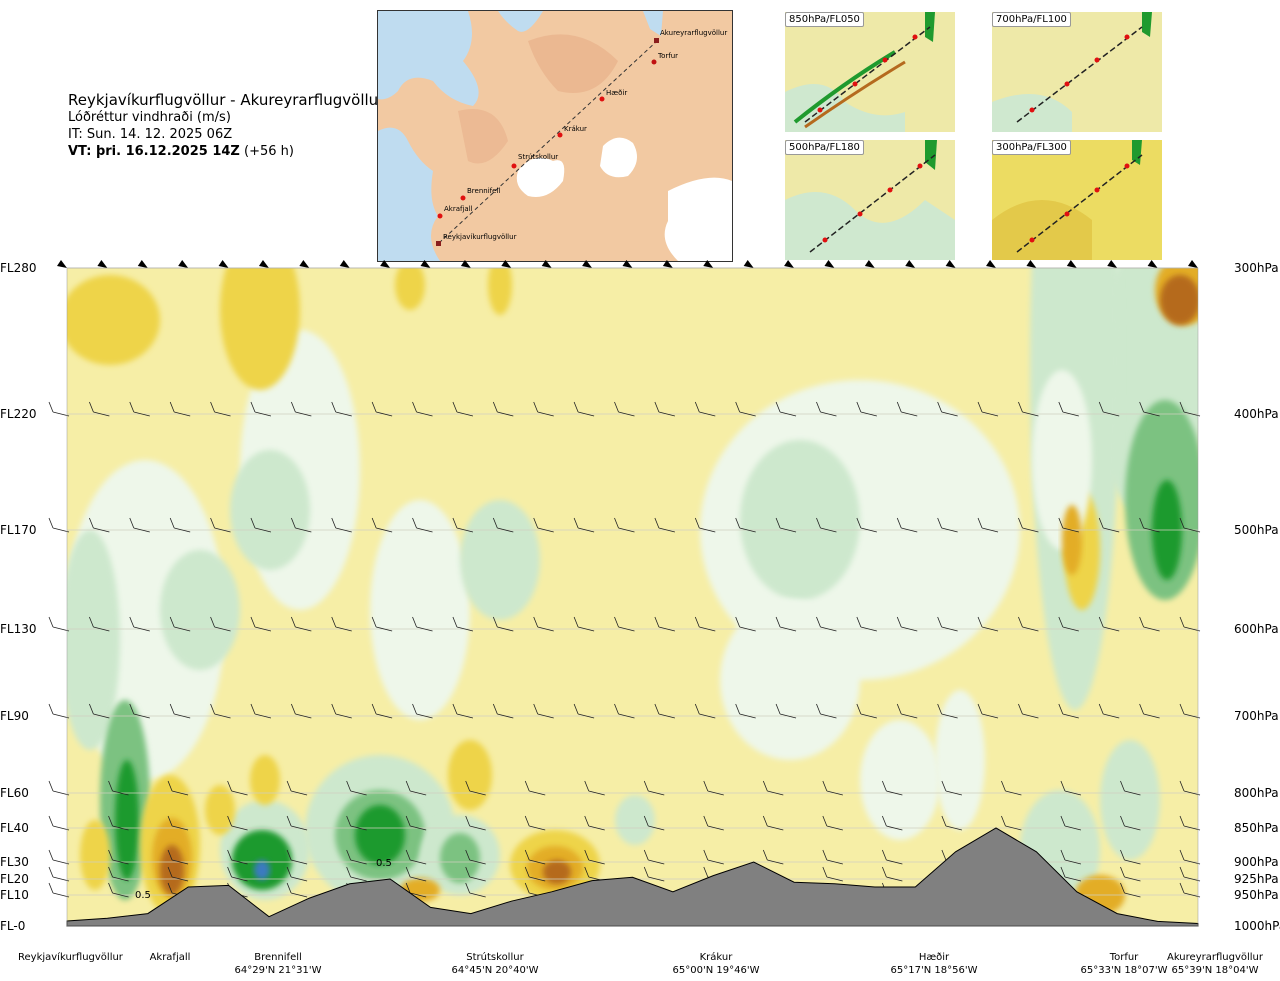 The width and height of the screenshot is (1280, 981). I want to click on right-level-label: 700hPa, so click(1256, 716).